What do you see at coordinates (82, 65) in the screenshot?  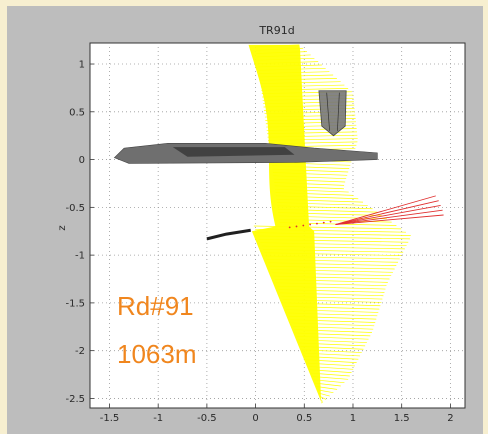 I see `y-tick-label: 1` at bounding box center [82, 65].